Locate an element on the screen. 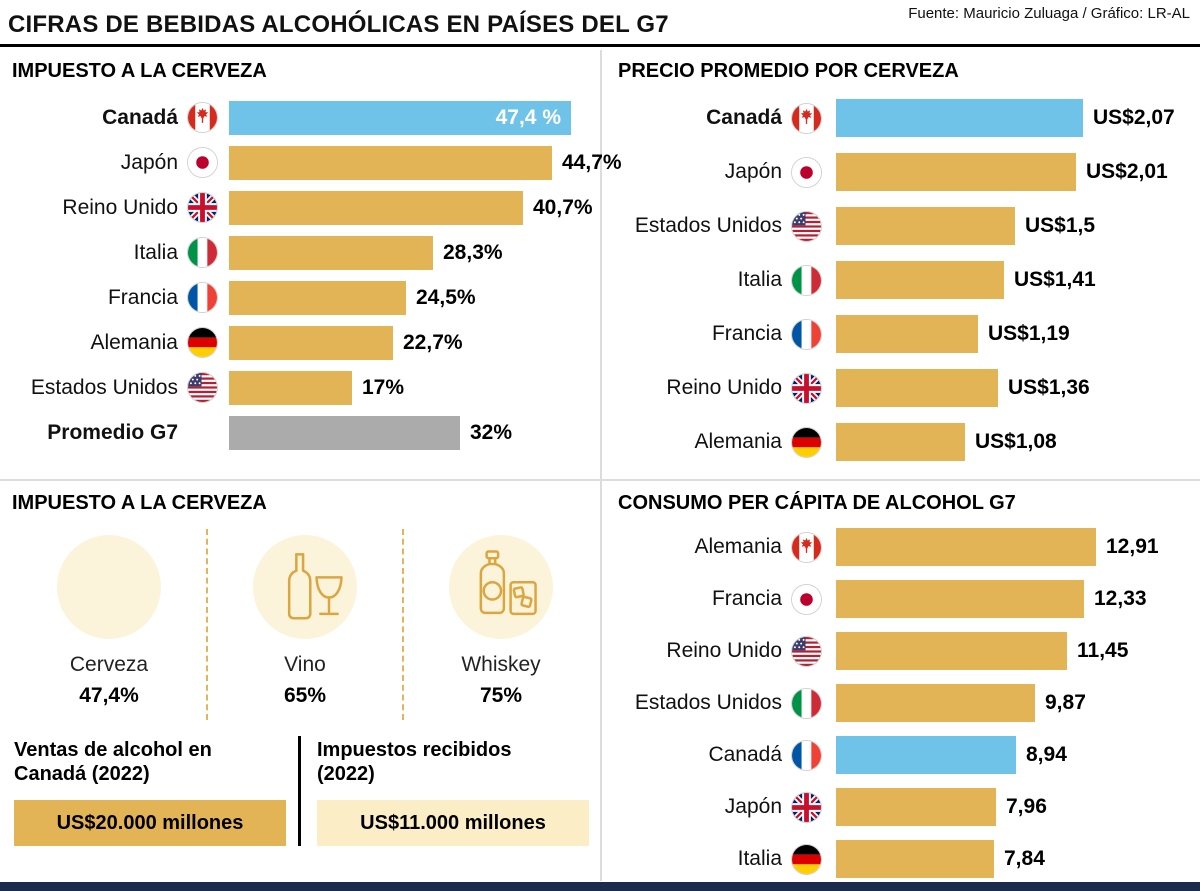  bar-value: US$1,36 is located at coordinates (1049, 387).